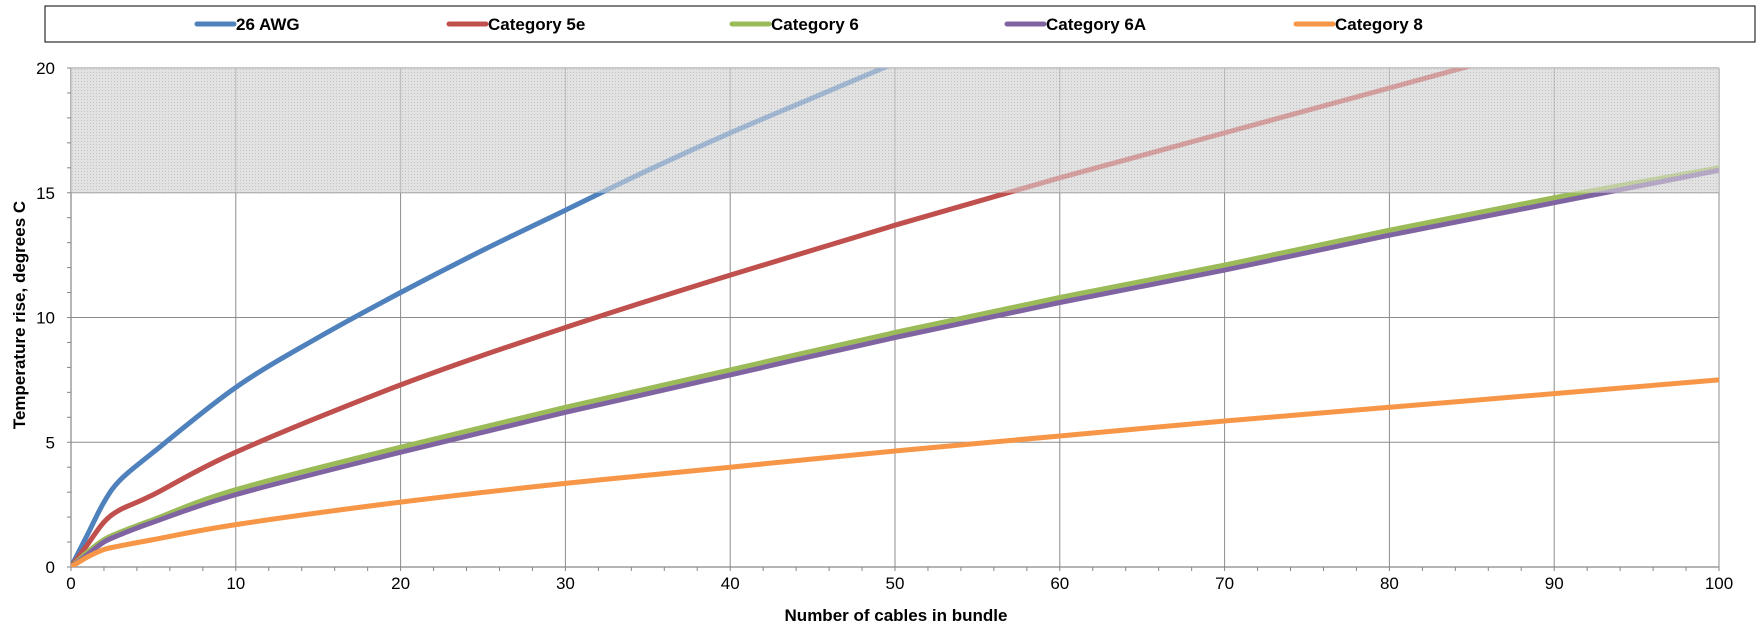 The height and width of the screenshot is (631, 1760). Describe the element at coordinates (235, 583) in the screenshot. I see `x-tick-label: 10` at that location.